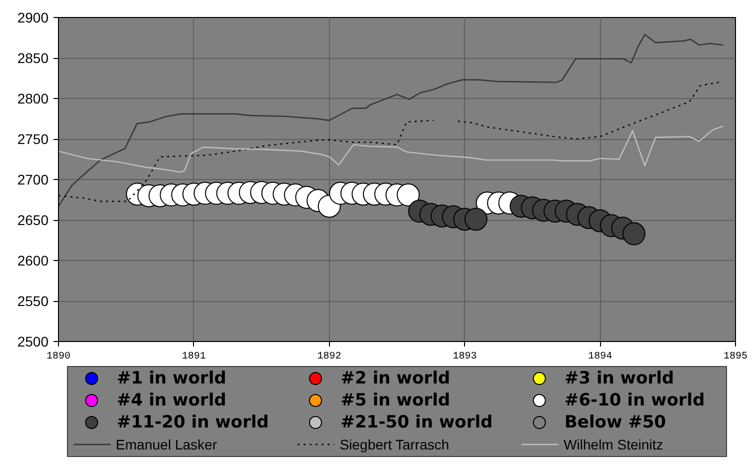  I want to click on legend-label: #2 in world, so click(395, 378).